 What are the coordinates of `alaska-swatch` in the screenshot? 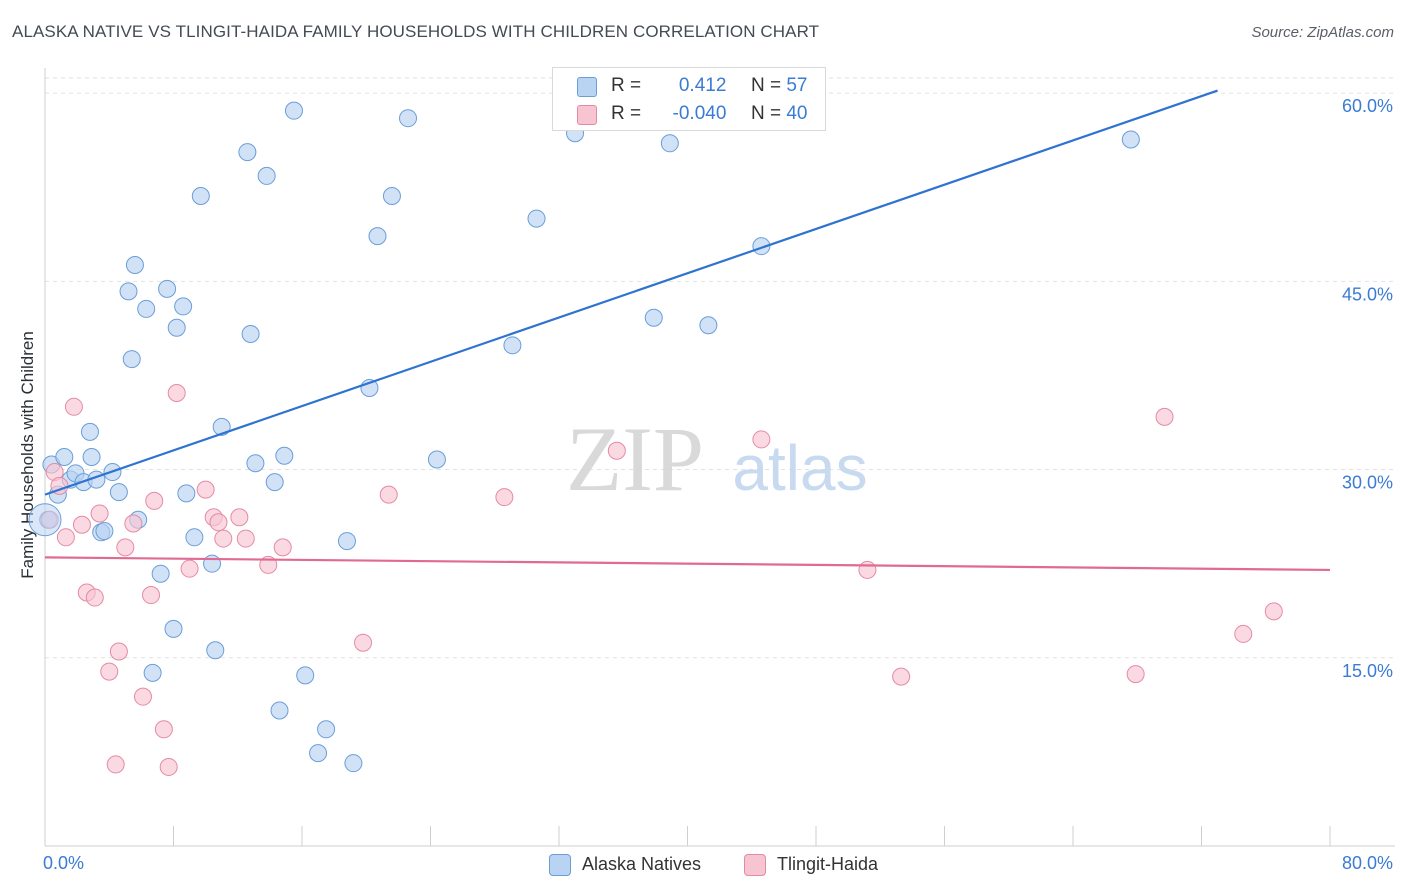 It's located at (587, 87).